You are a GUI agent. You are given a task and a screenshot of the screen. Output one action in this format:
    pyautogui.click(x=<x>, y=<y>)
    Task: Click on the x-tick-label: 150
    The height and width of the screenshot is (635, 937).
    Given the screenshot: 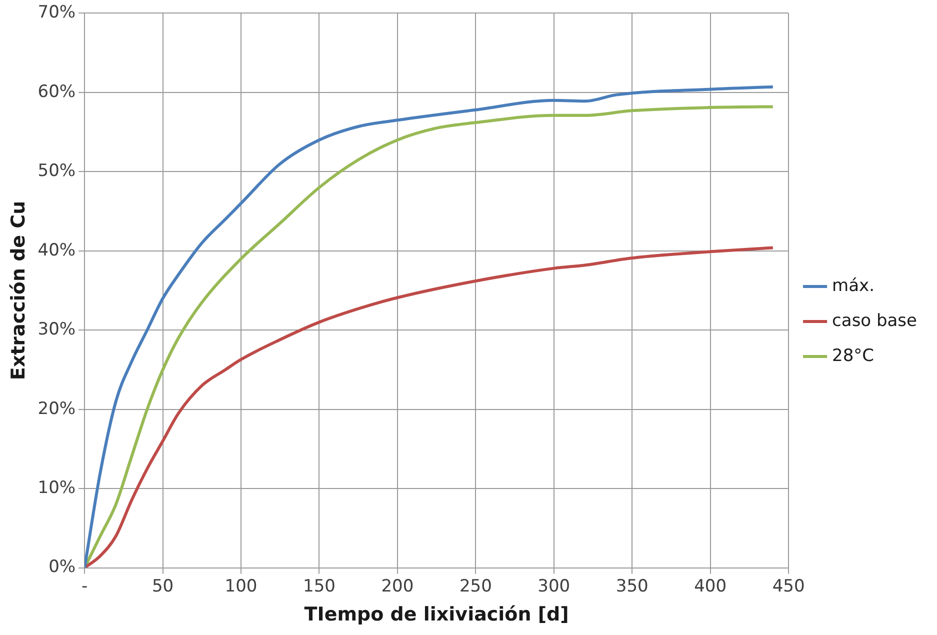 What is the action you would take?
    pyautogui.click(x=319, y=586)
    